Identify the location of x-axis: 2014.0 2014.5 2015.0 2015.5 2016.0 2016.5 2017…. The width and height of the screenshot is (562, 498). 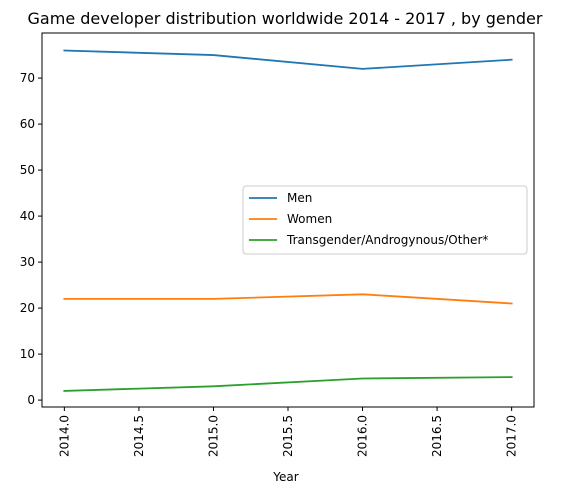
(288, 432).